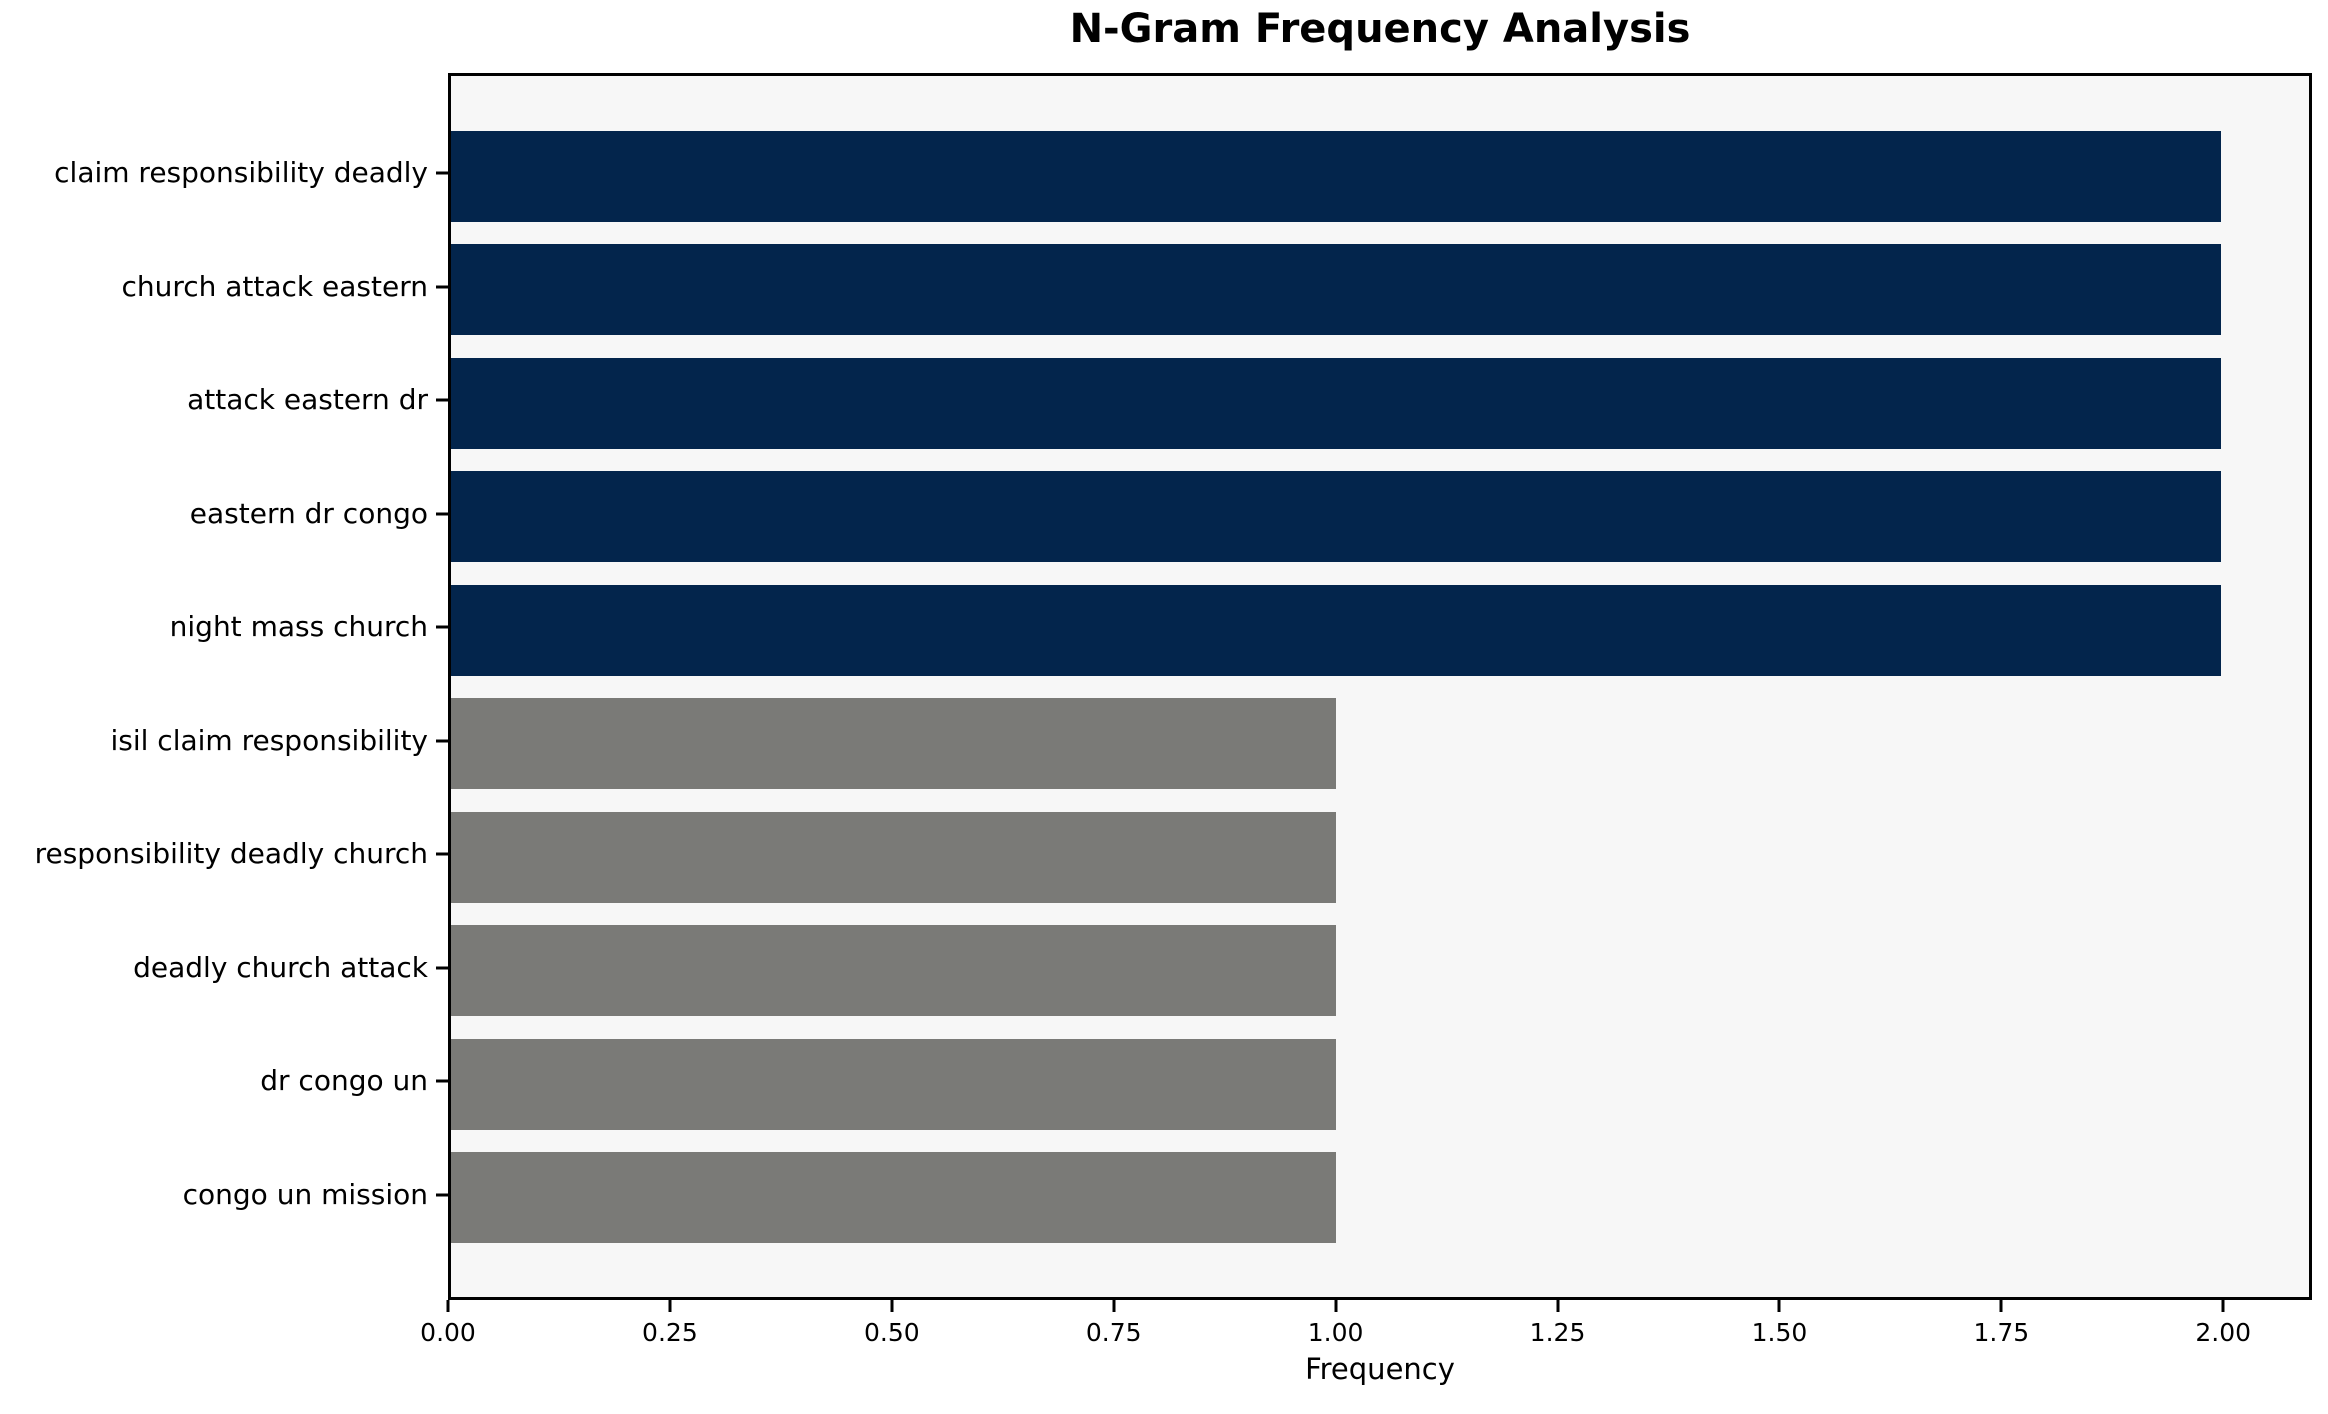 The width and height of the screenshot is (2328, 1414). I want to click on x-tick-label: 1.00, so click(1335, 1332).